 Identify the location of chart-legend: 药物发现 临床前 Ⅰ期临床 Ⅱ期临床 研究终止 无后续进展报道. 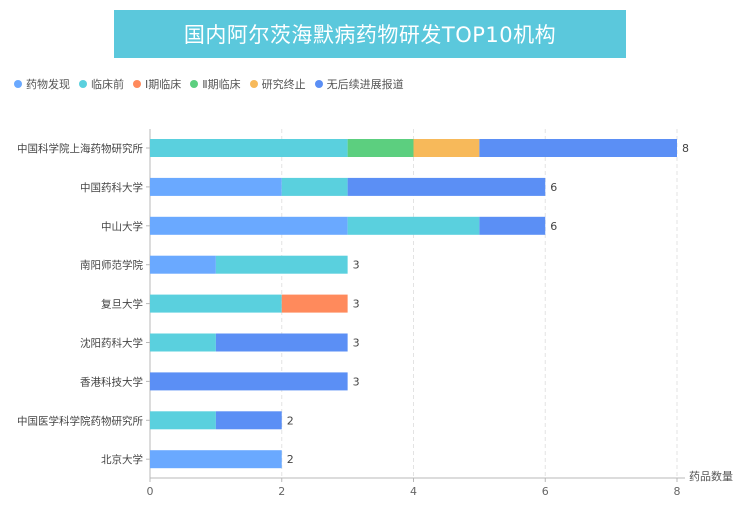
(213, 84).